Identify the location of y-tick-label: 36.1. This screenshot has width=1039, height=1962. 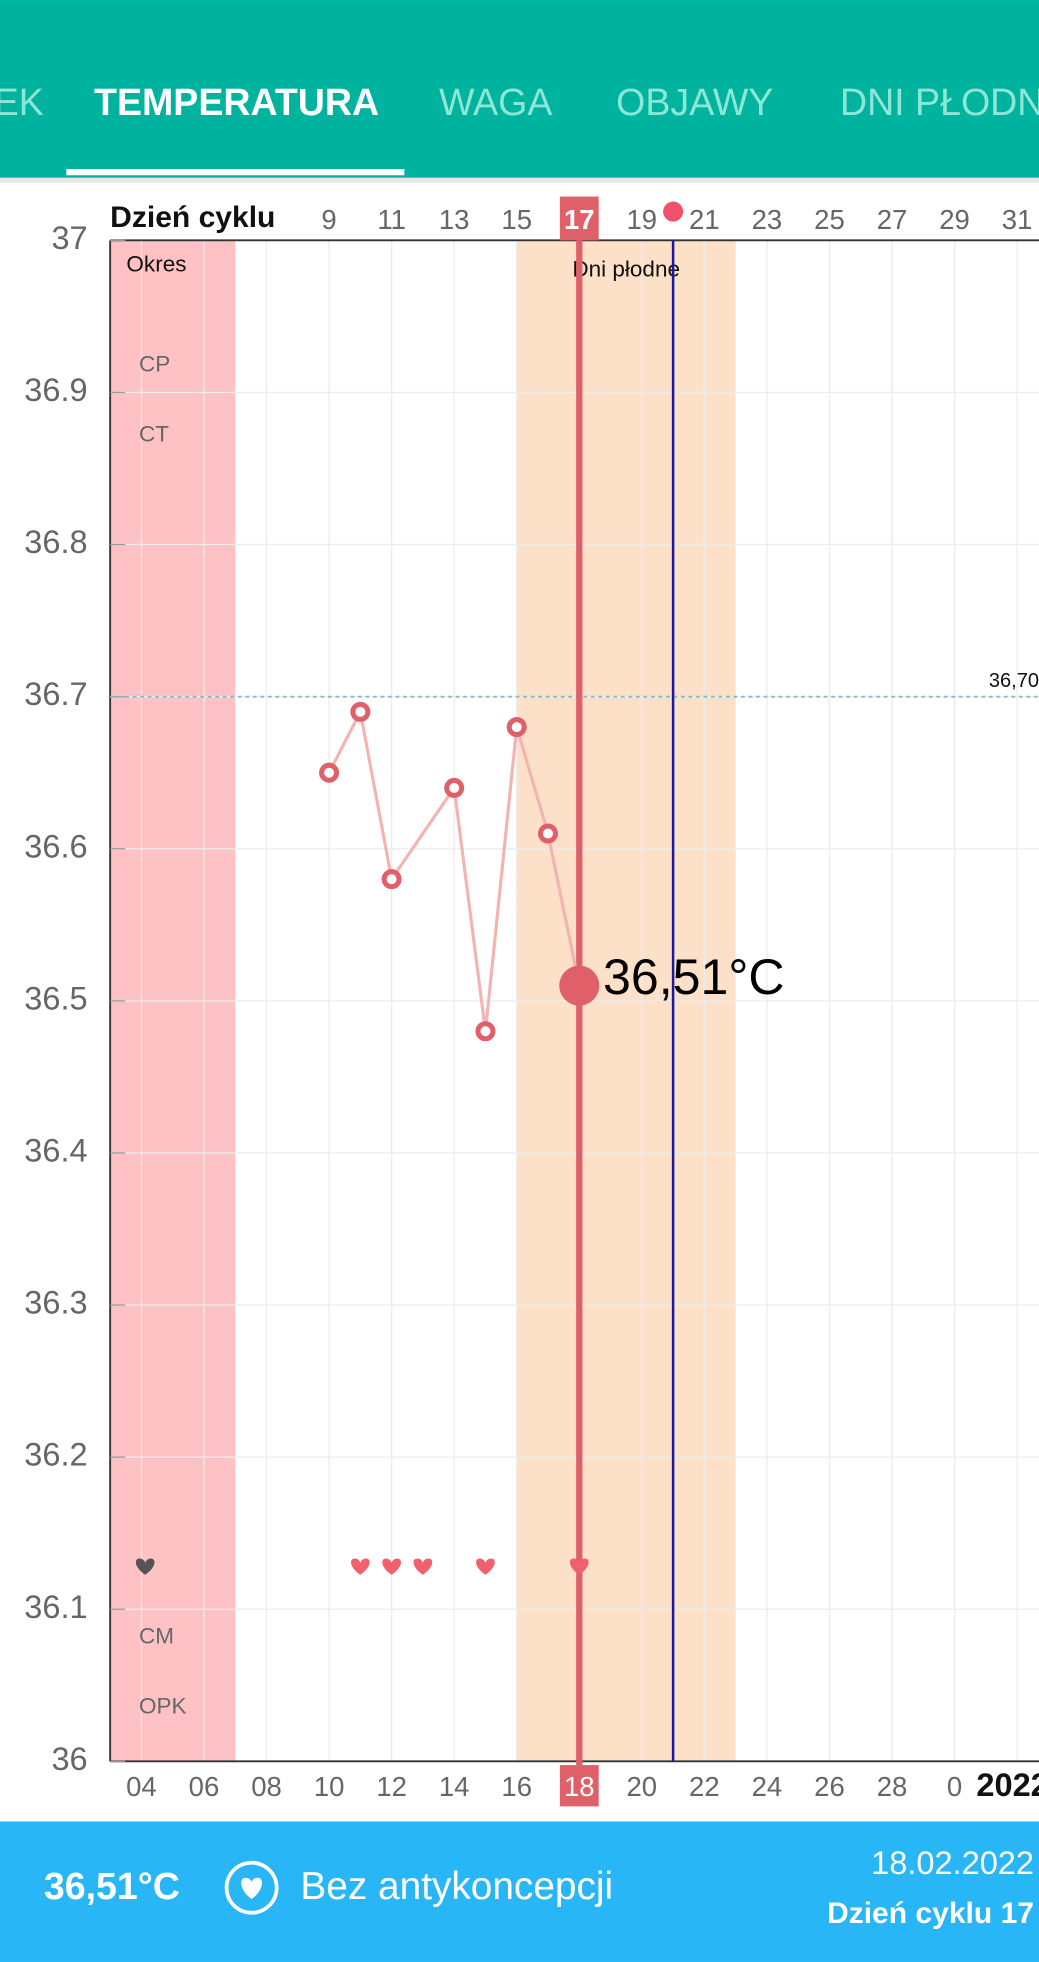
(55, 1607).